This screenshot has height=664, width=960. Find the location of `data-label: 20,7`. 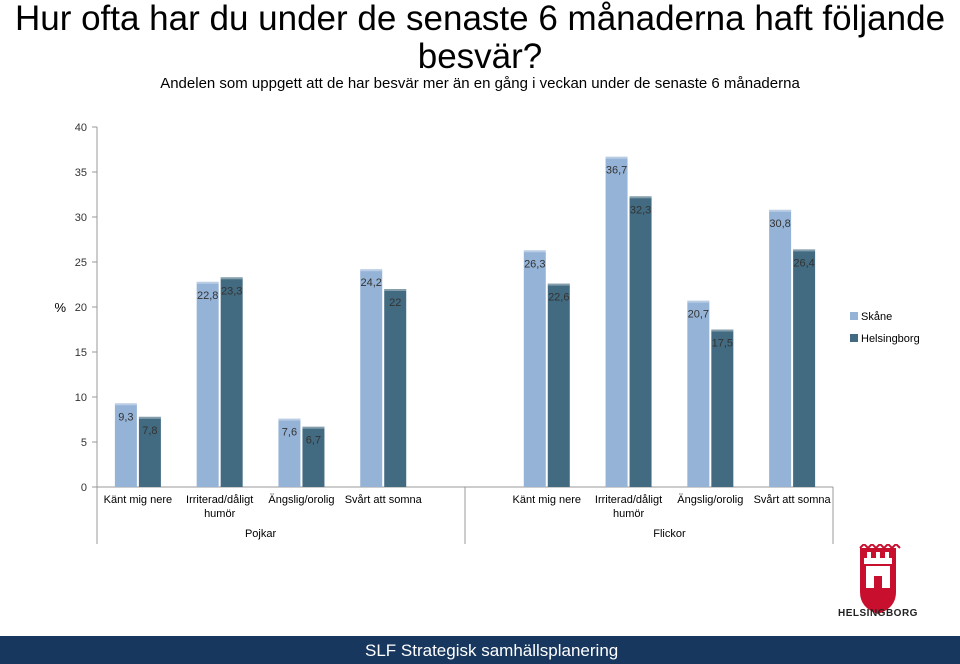

data-label: 20,7 is located at coordinates (698, 315).